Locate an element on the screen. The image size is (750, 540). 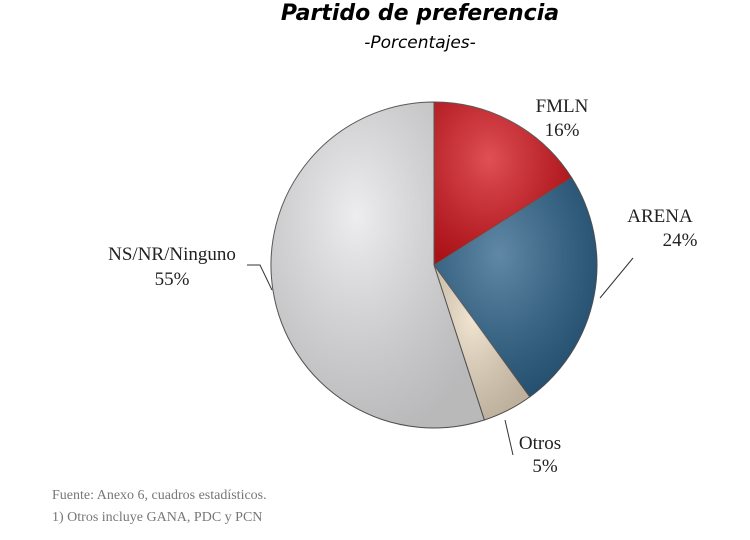
slice-label: ARENA is located at coordinates (660, 216).